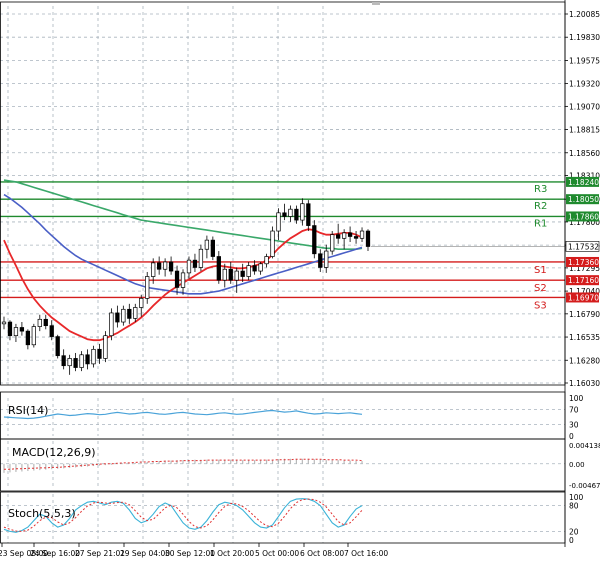  I want to click on time-axis-label: 6 Oct 08:00, so click(322, 553).